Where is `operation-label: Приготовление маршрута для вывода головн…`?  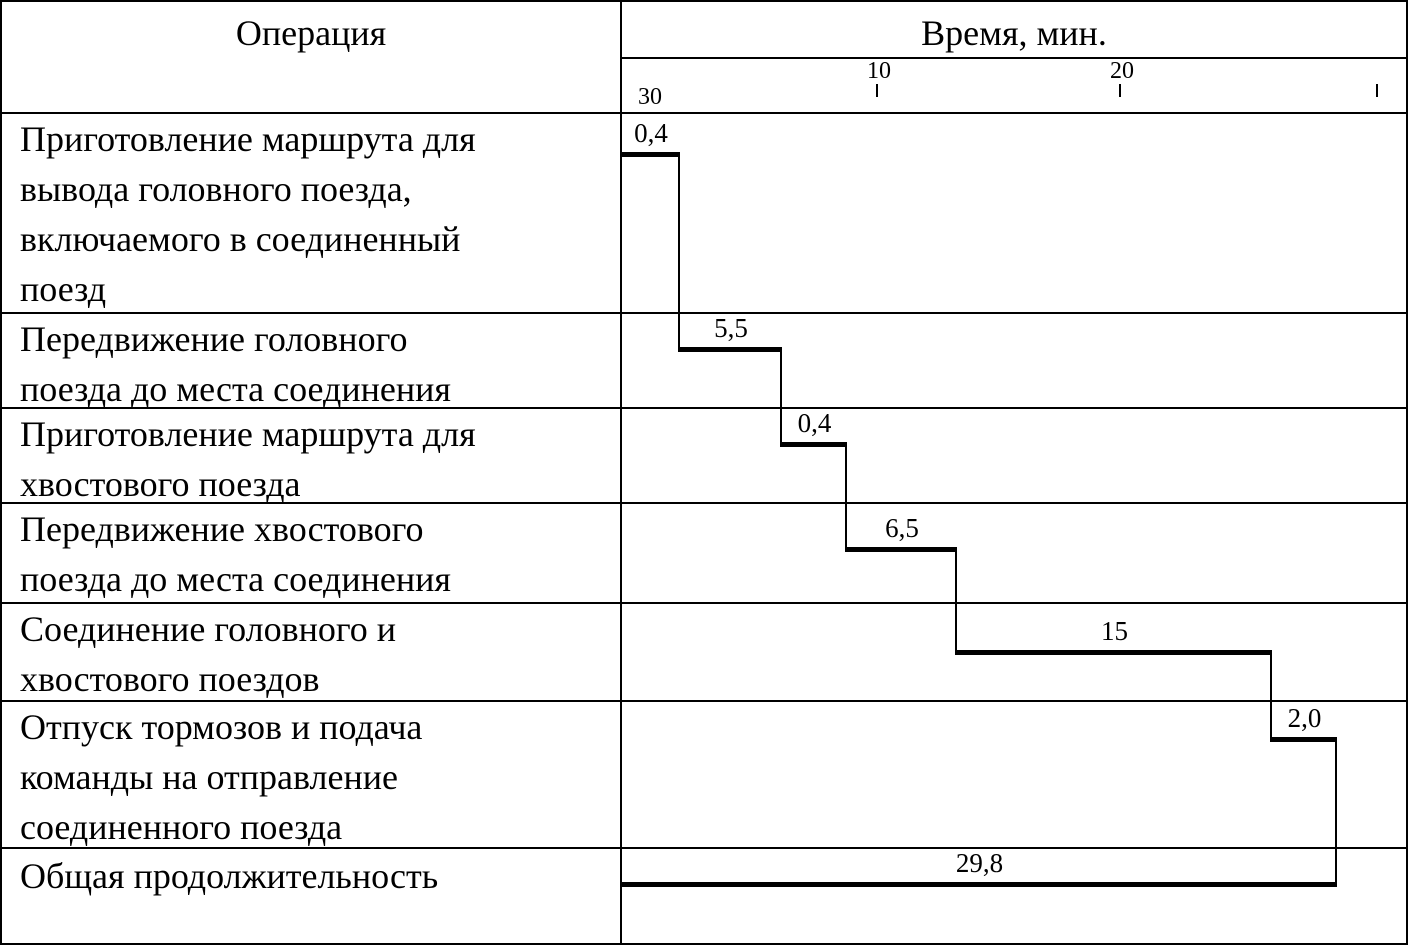 operation-label: Приготовление маршрута для вывода головн… is located at coordinates (248, 214).